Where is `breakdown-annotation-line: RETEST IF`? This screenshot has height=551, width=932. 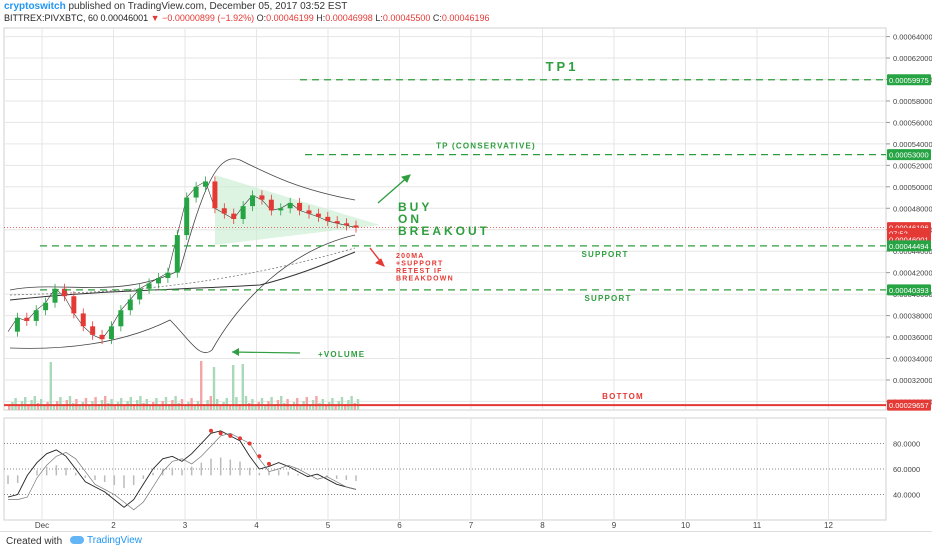 breakdown-annotation-line: RETEST IF is located at coordinates (419, 271).